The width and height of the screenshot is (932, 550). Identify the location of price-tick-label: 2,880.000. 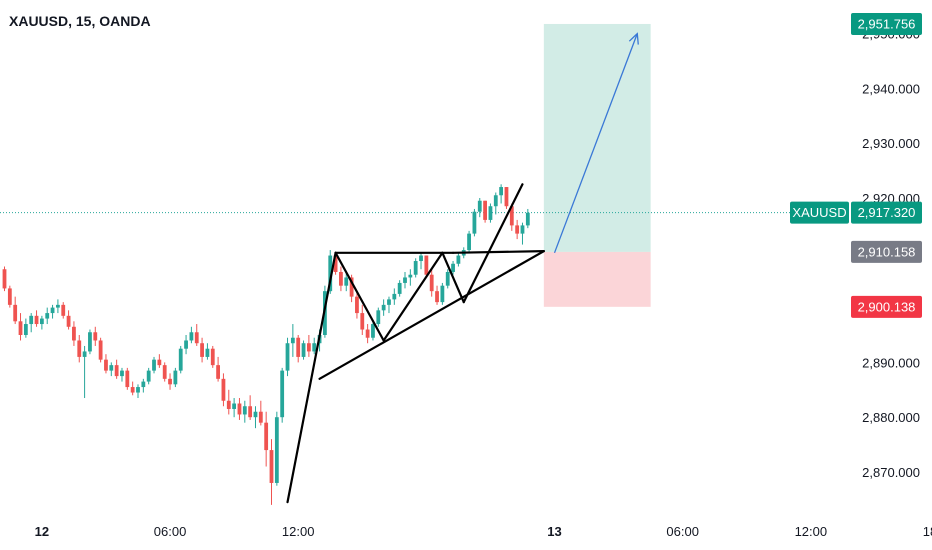
(891, 417).